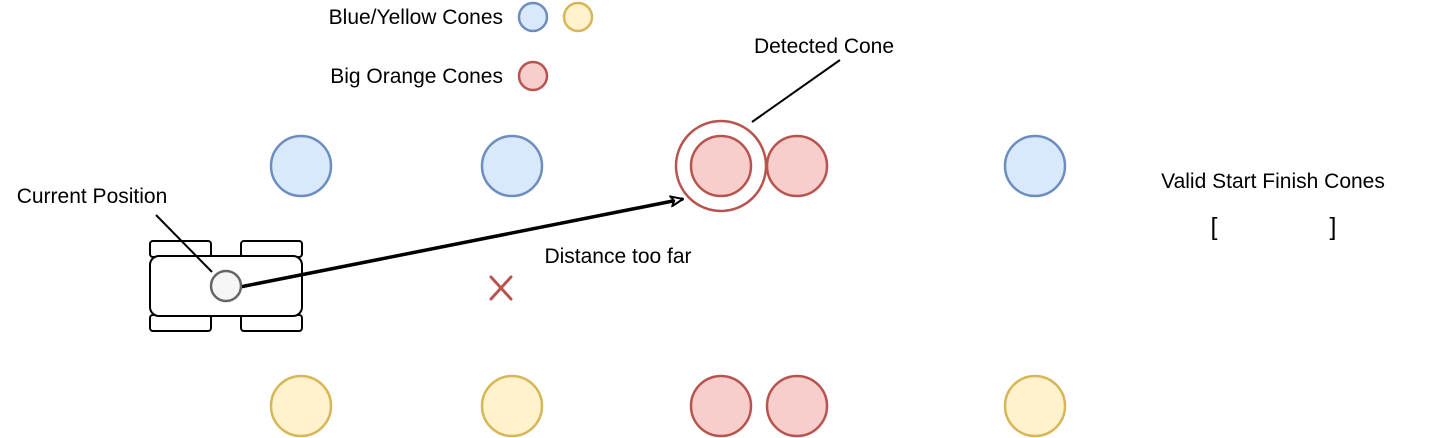  Describe the element at coordinates (501, 288) in the screenshot. I see `invalid-x-icon` at that location.